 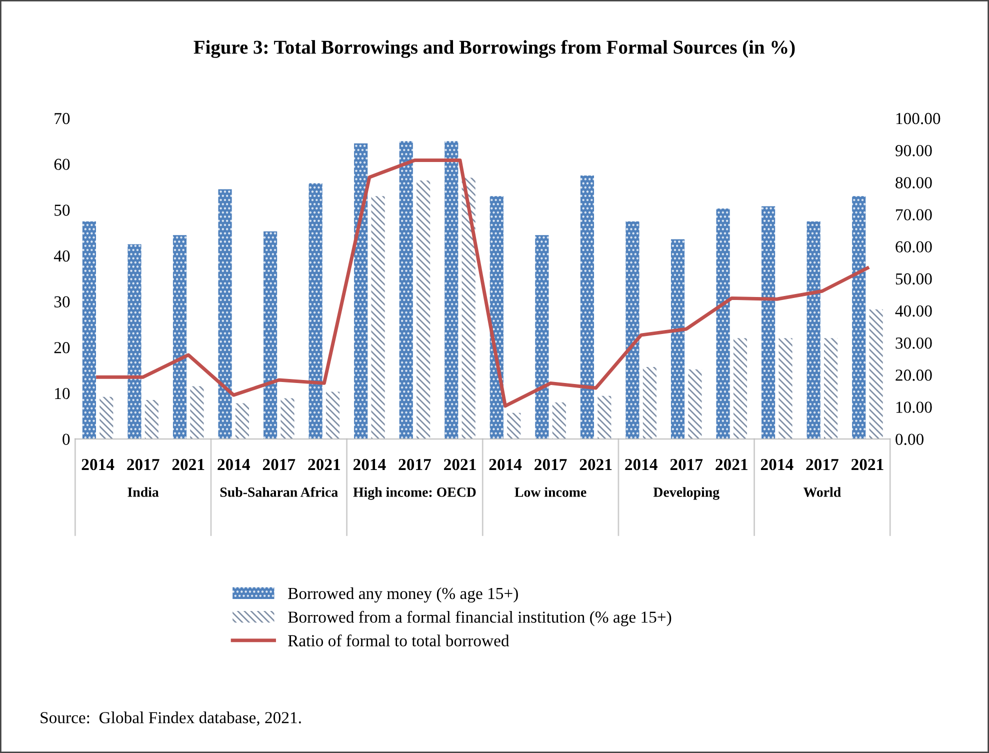 I want to click on chart-title: Figure 3: Total Borrowings and Borrowings from Formal Sources (in %), so click(x=494, y=49).